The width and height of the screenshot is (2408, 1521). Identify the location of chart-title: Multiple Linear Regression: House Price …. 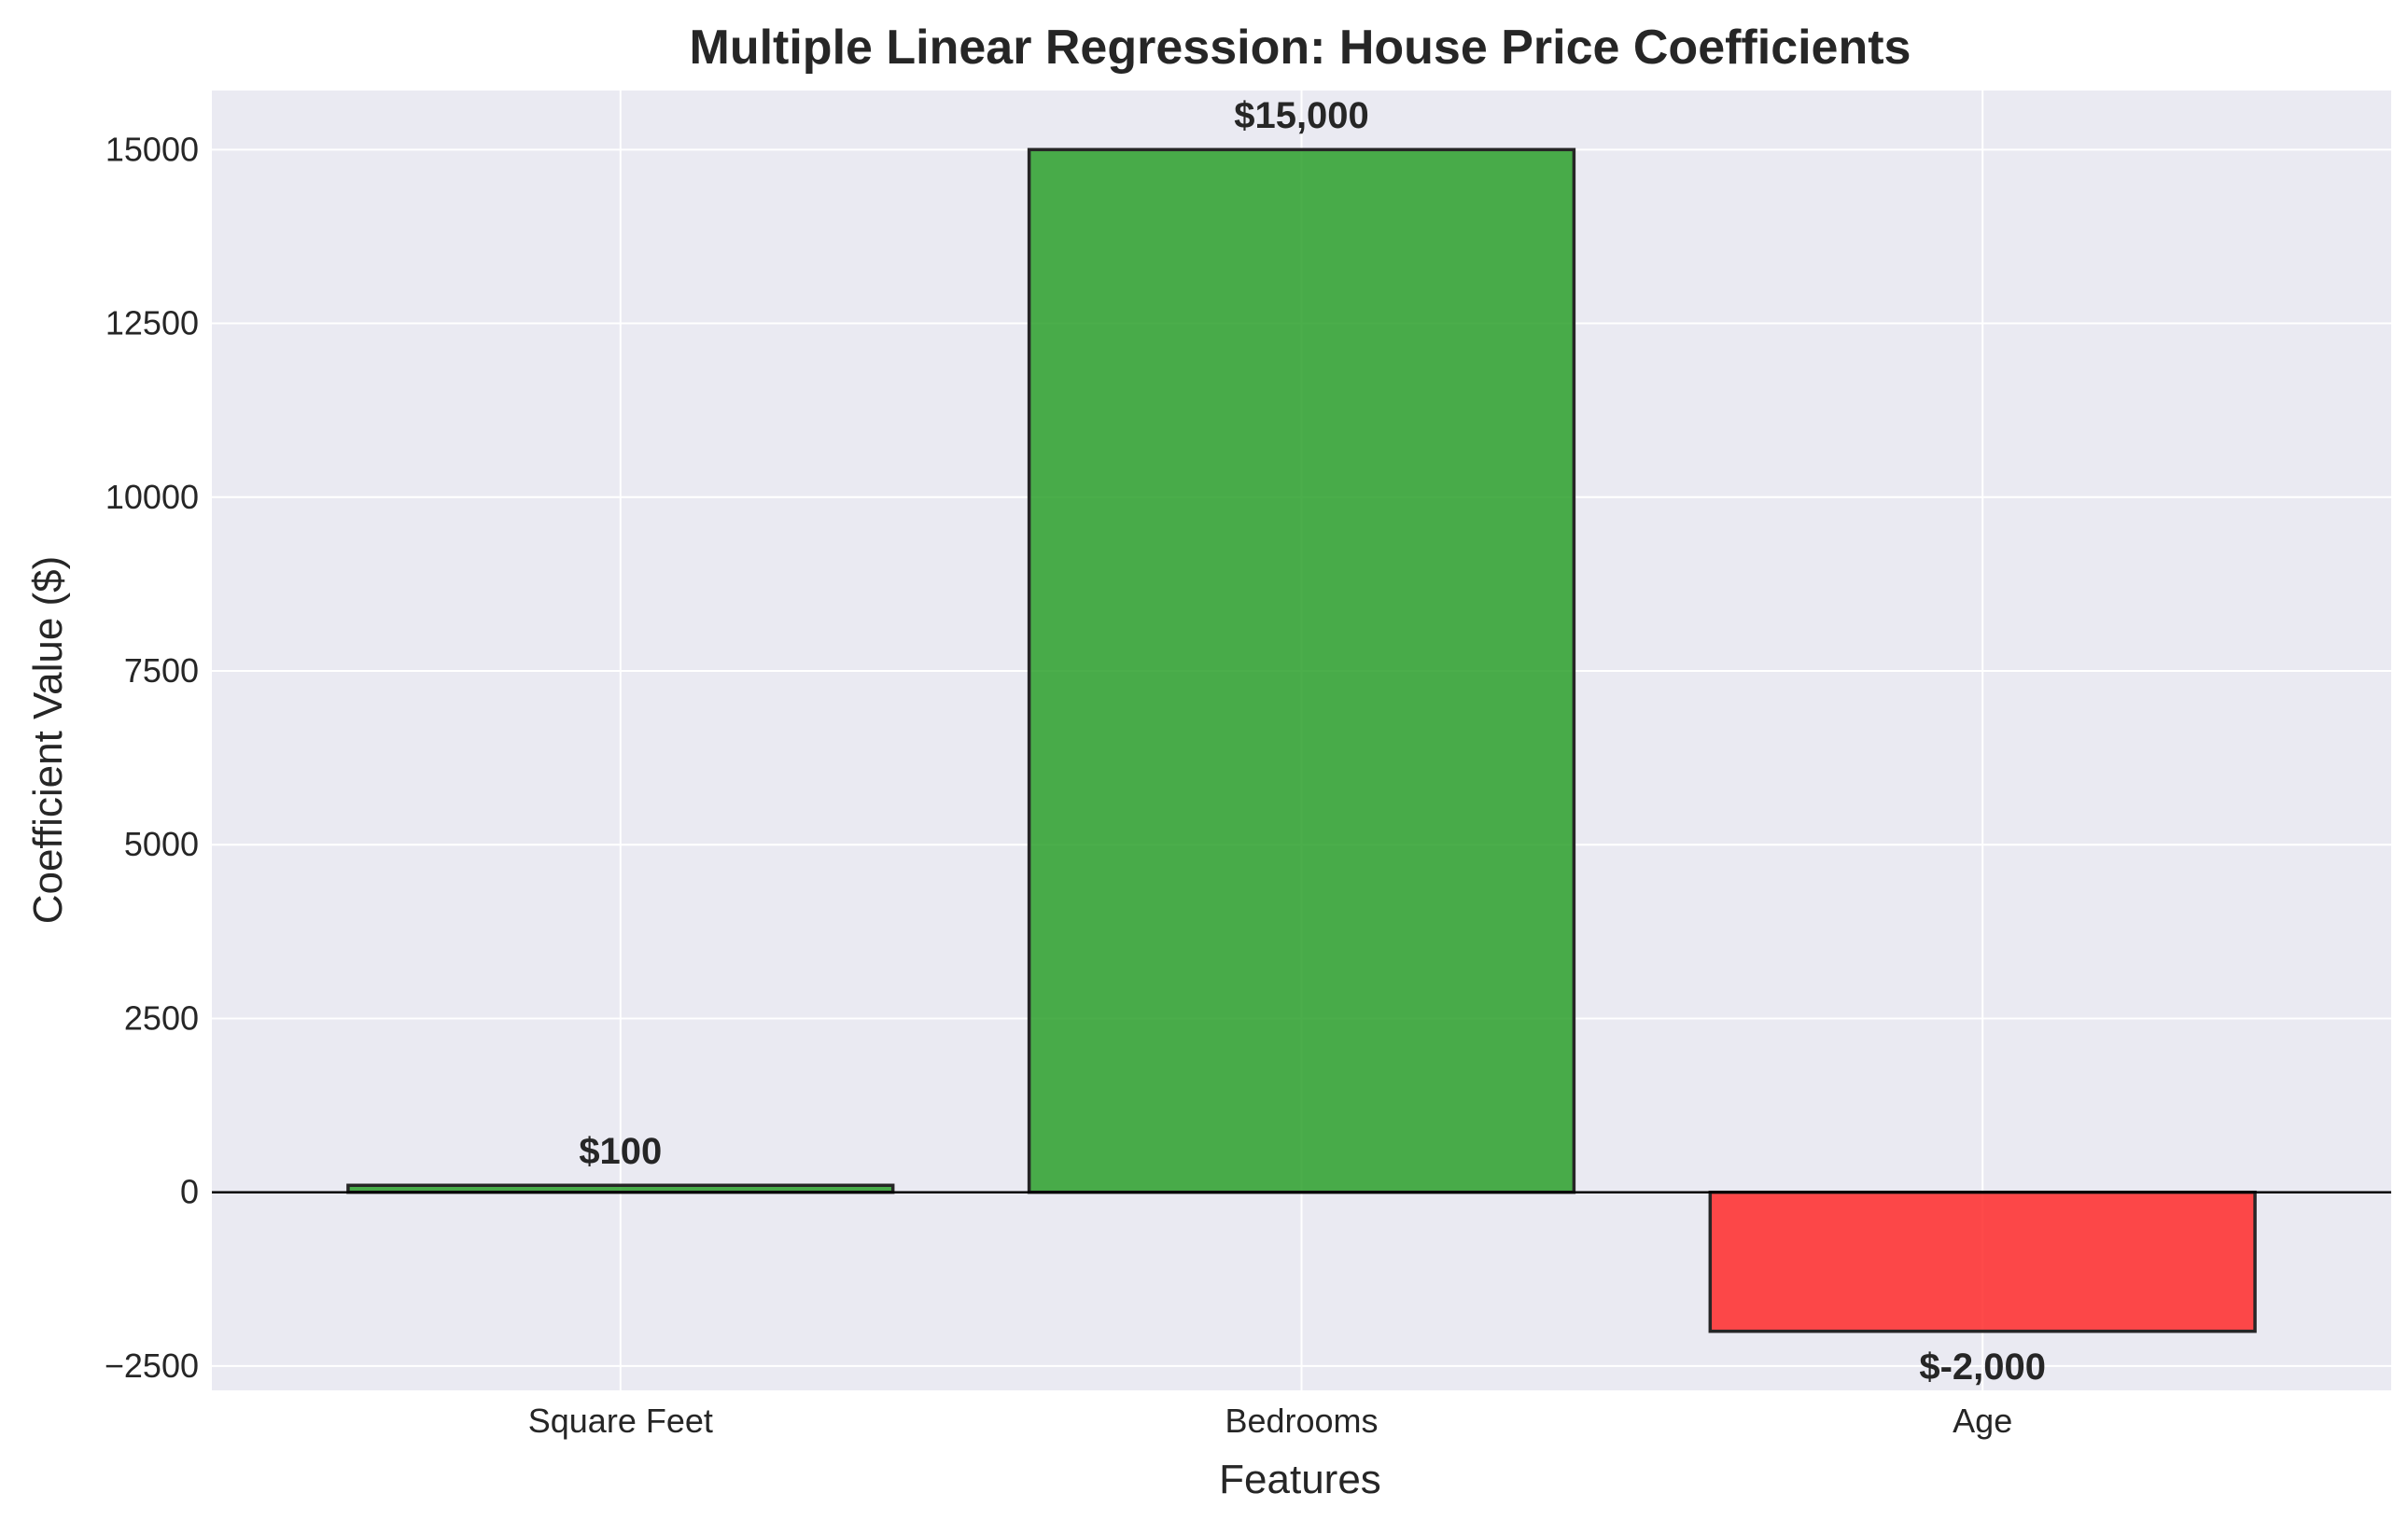
(1300, 48).